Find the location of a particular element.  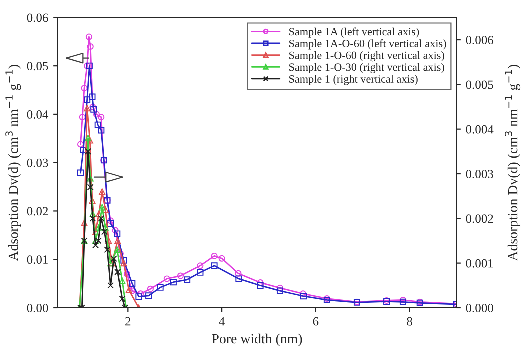

y2-tick-label: 0.002 is located at coordinates (480, 219).